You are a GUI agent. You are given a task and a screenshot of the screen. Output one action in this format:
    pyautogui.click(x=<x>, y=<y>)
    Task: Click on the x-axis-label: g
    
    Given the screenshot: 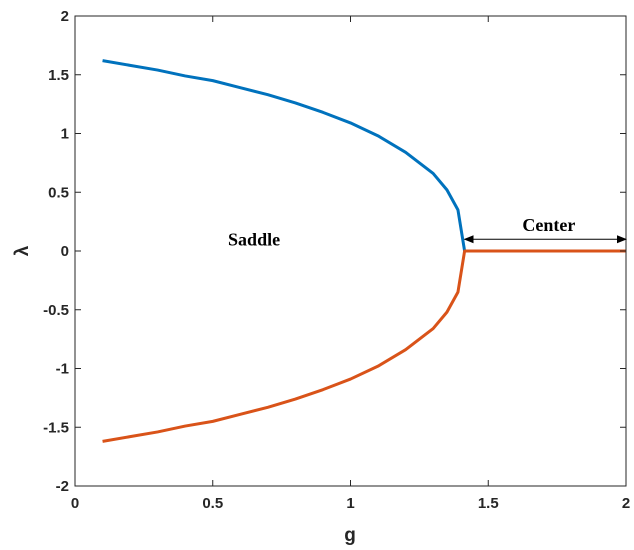 What is the action you would take?
    pyautogui.click(x=350, y=535)
    